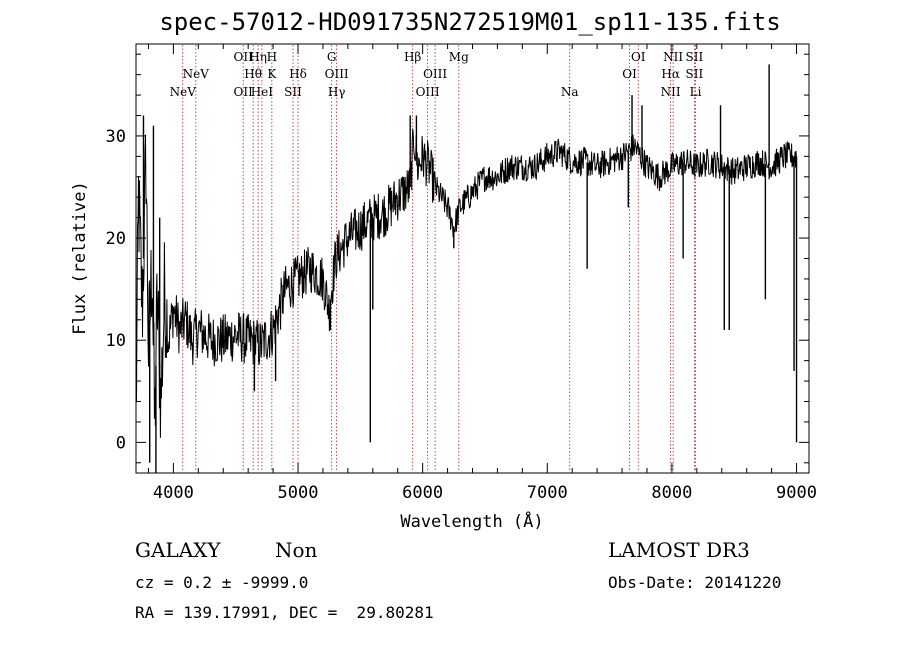 This screenshot has width=900, height=649. What do you see at coordinates (173, 493) in the screenshot?
I see `x-tick-label: 4000` at bounding box center [173, 493].